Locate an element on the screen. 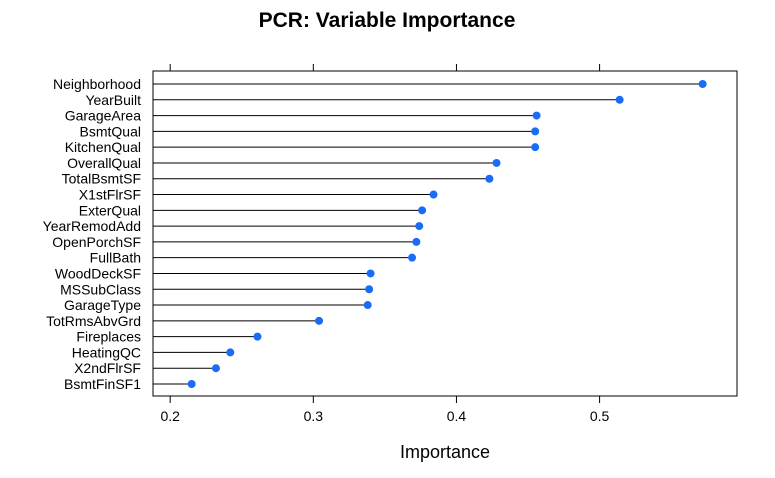 The image size is (775, 478). category-label: OpenPorchSF is located at coordinates (96, 242).